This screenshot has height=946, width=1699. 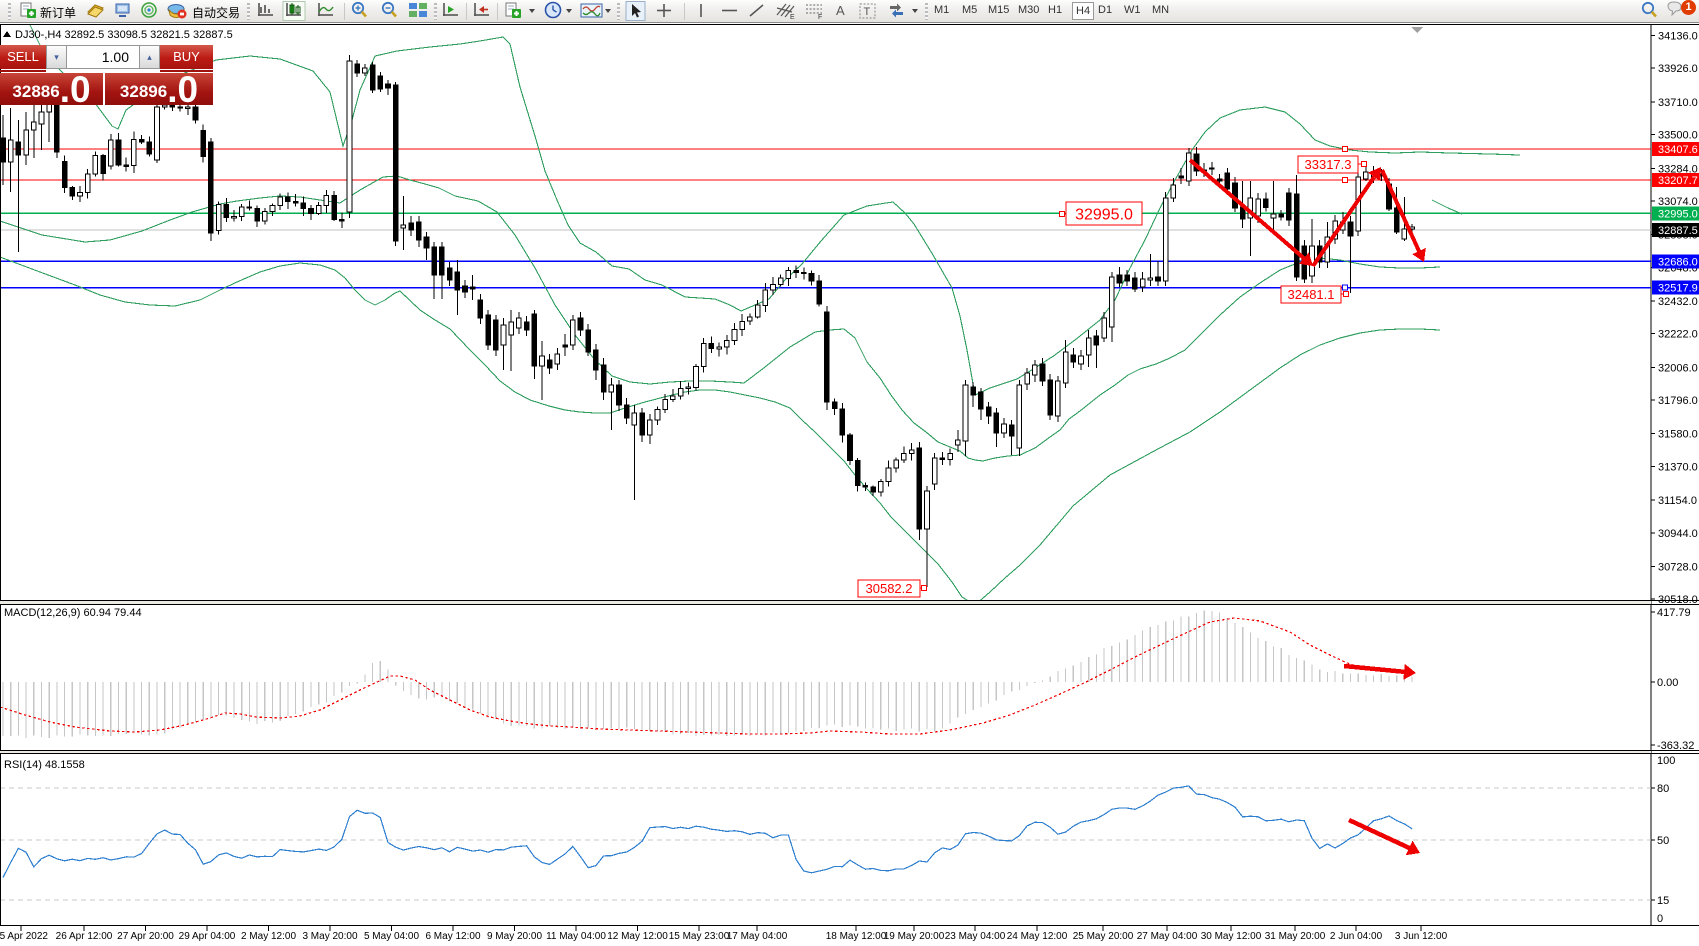 I want to click on svg-text: 33926.0, so click(x=1678, y=69).